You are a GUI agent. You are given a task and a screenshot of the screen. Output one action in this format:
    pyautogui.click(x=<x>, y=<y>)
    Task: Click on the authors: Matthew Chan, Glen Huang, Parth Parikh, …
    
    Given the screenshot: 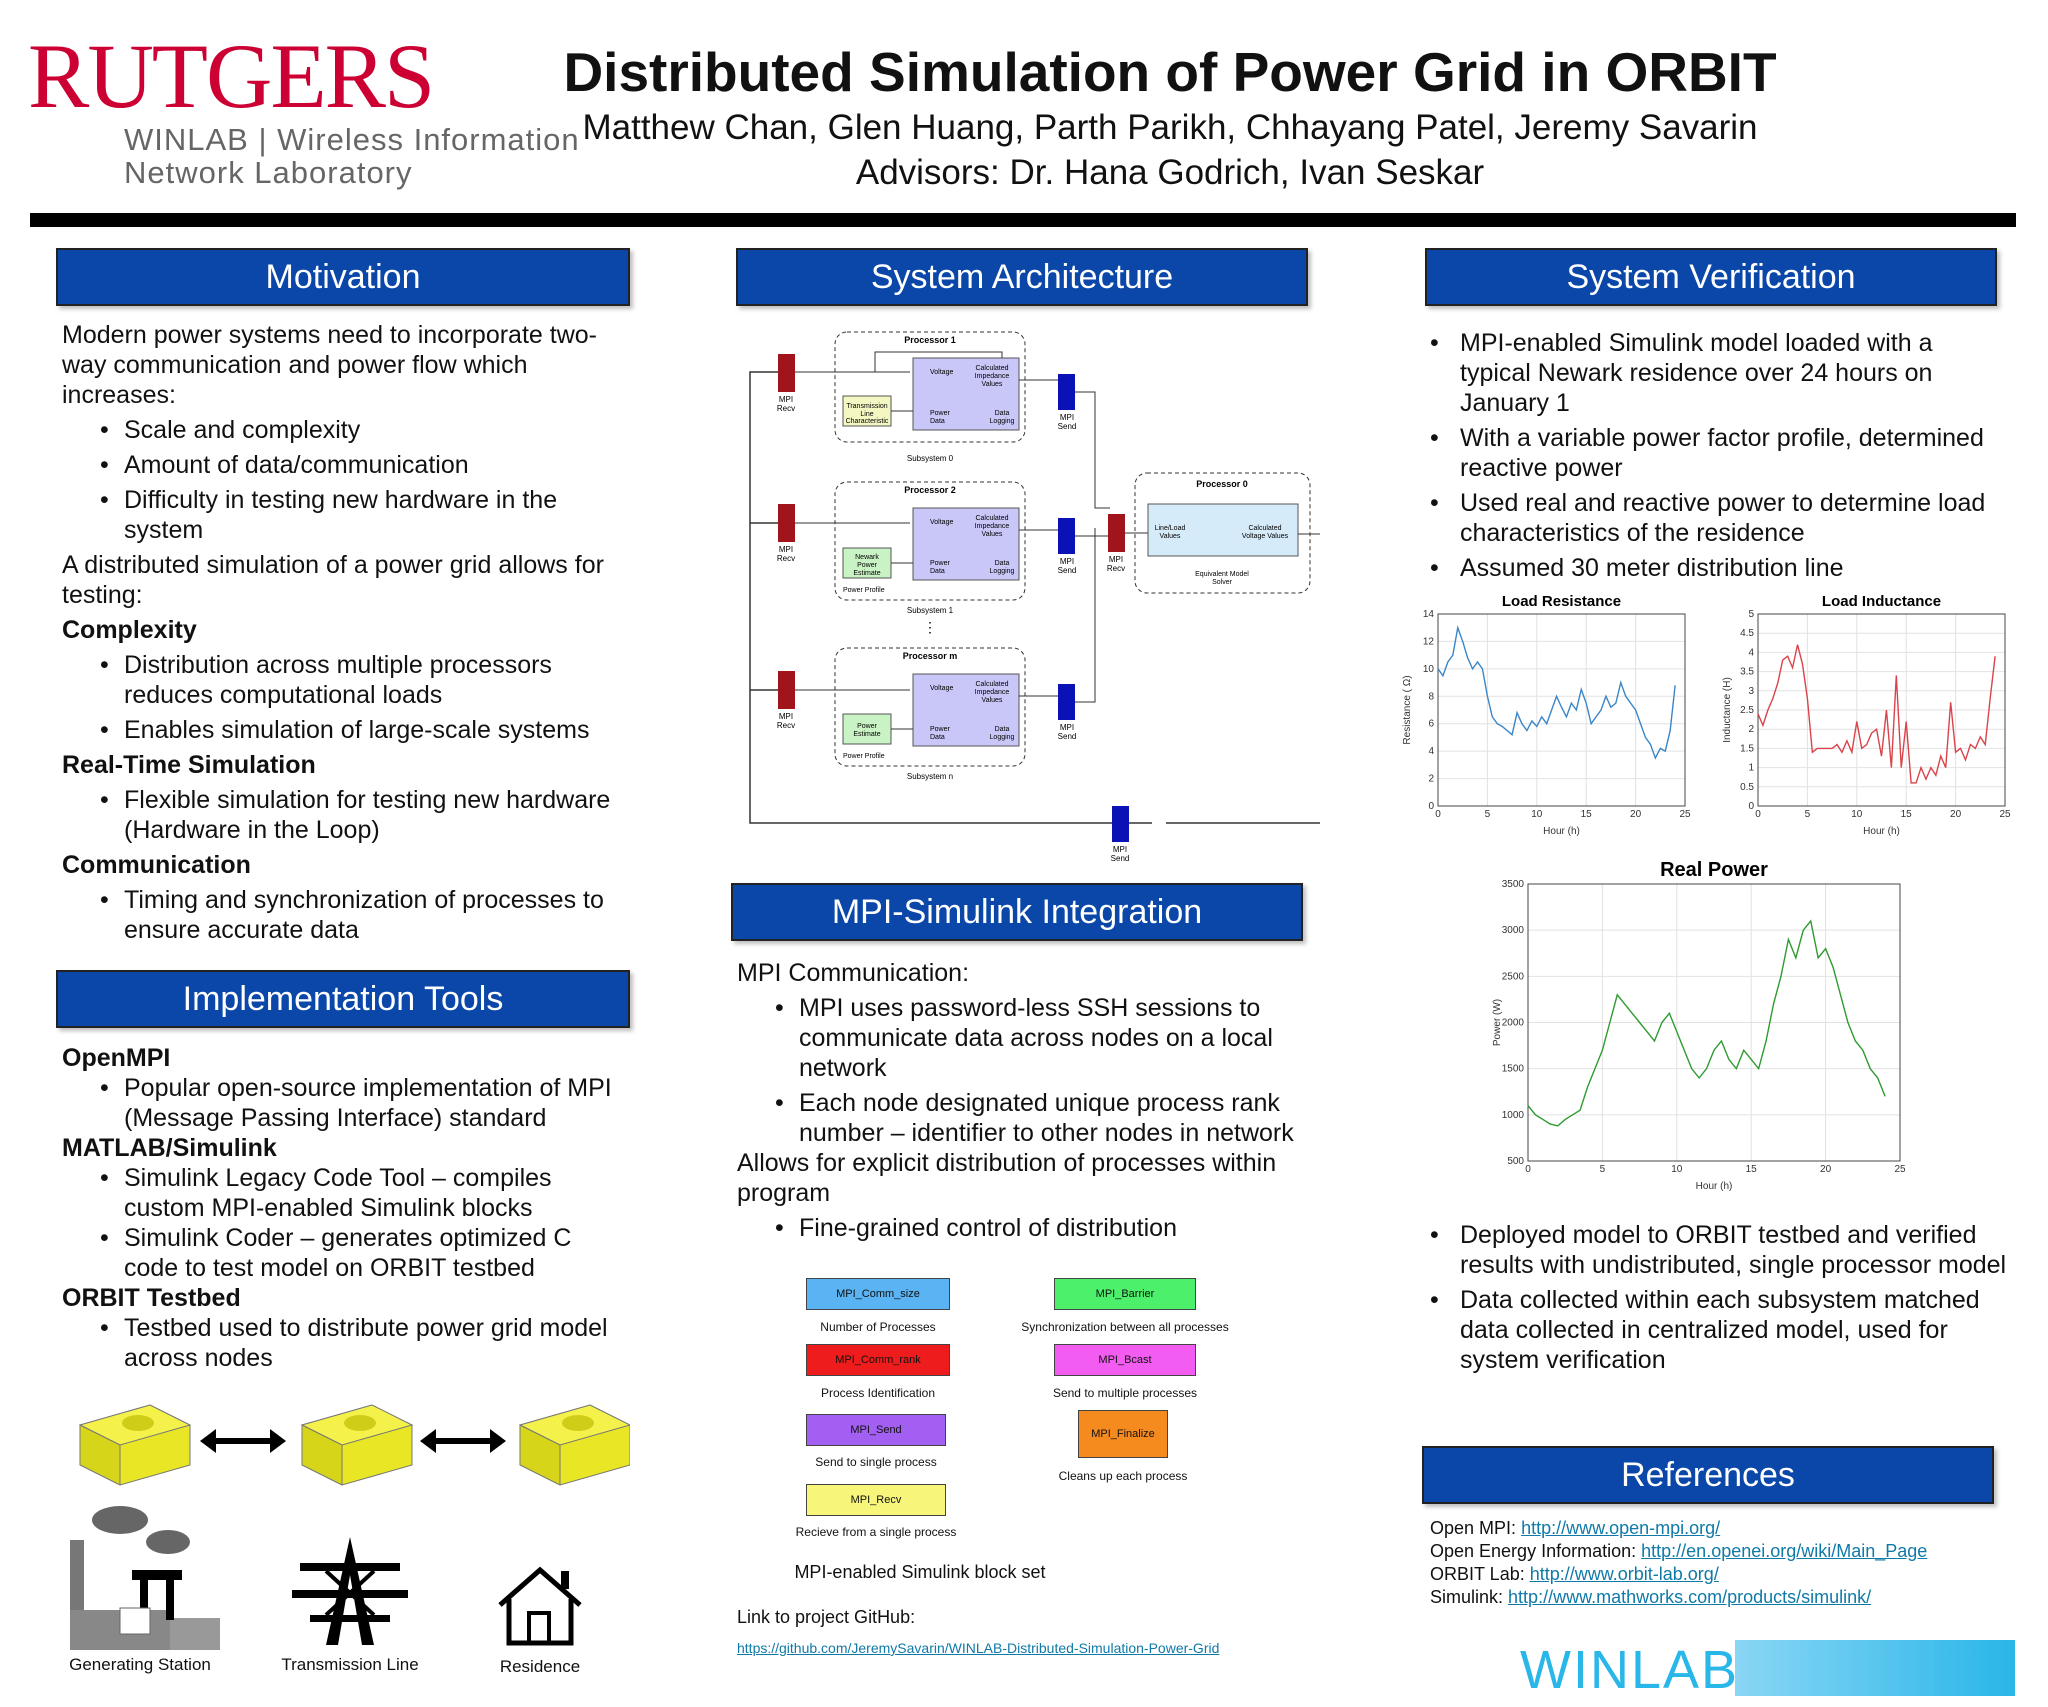 What is the action you would take?
    pyautogui.click(x=1170, y=127)
    